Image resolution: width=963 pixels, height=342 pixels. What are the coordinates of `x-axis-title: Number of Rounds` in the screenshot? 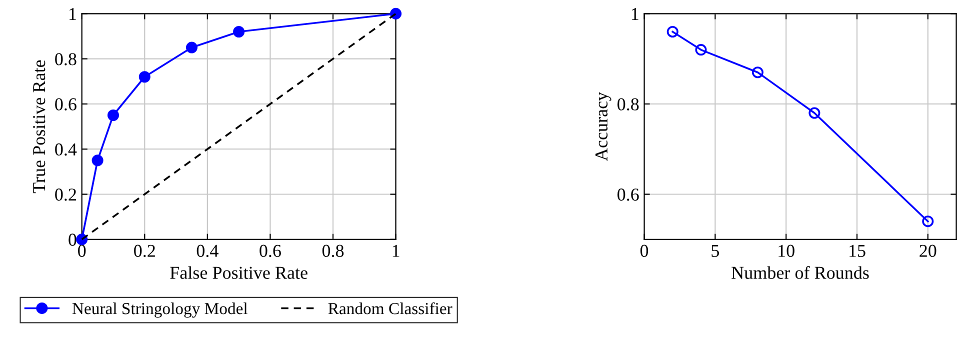 It's located at (800, 272).